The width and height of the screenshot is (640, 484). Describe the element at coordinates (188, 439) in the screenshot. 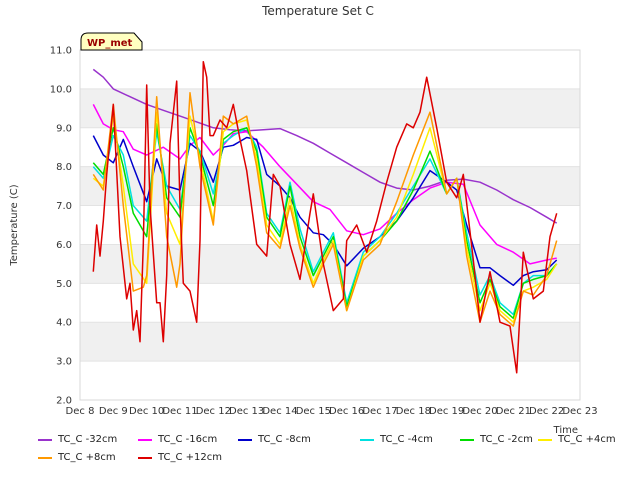

I see `legend-label: TC_C -16cm` at that location.